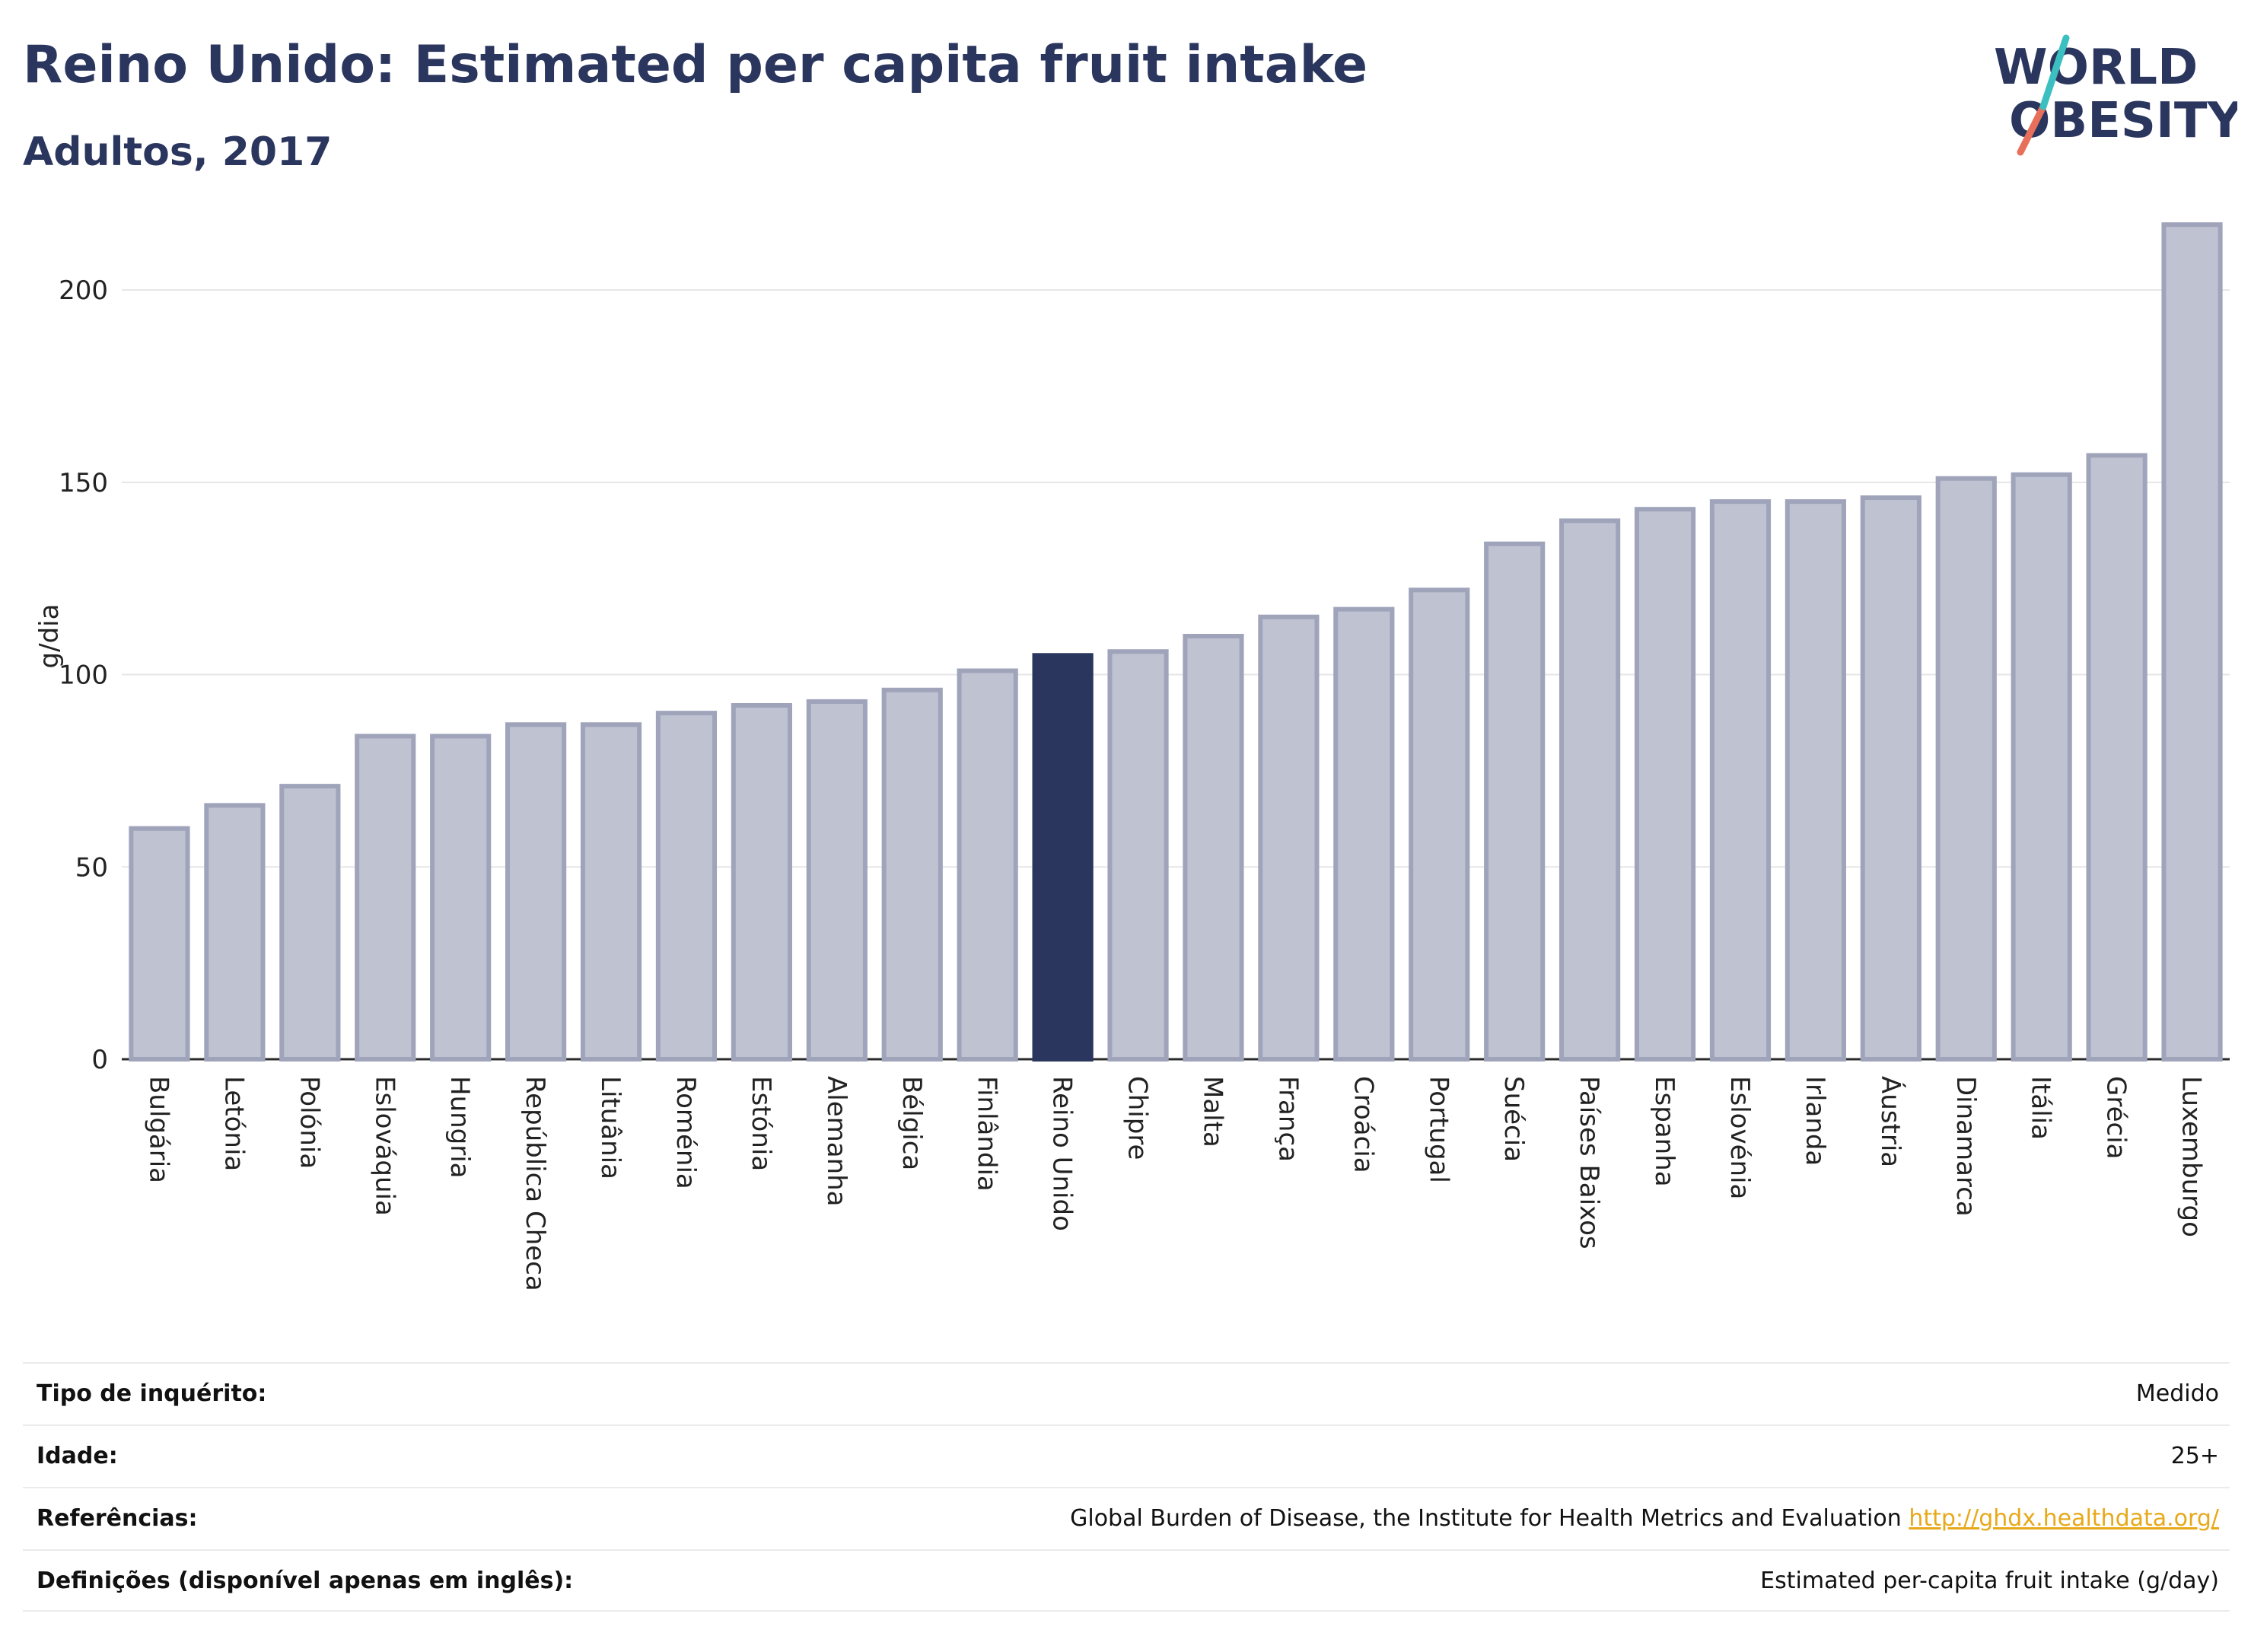 This screenshot has width=2251, height=1652. Describe the element at coordinates (1590, 790) in the screenshot. I see `bar-países-baixos` at that location.